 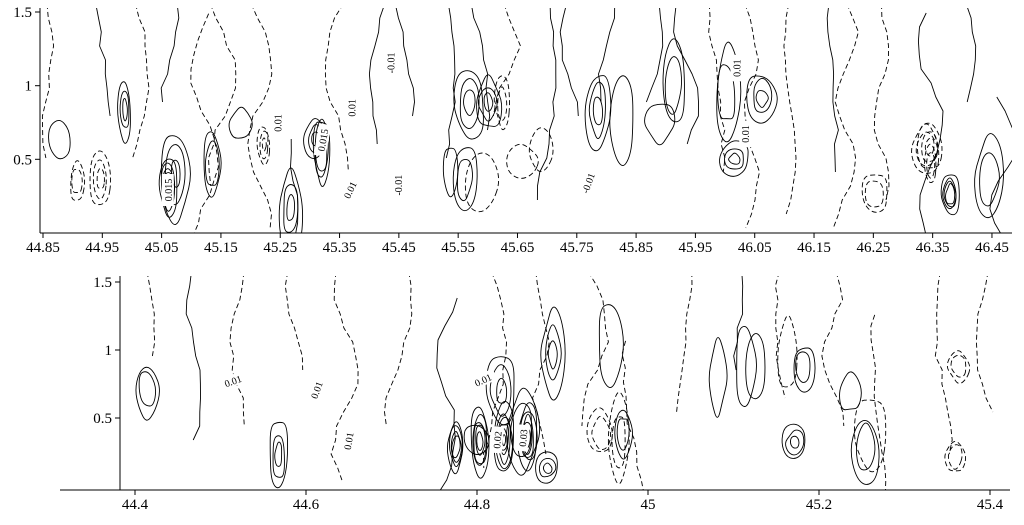 What do you see at coordinates (477, 505) in the screenshot?
I see `x-tick-label: 44.8` at bounding box center [477, 505].